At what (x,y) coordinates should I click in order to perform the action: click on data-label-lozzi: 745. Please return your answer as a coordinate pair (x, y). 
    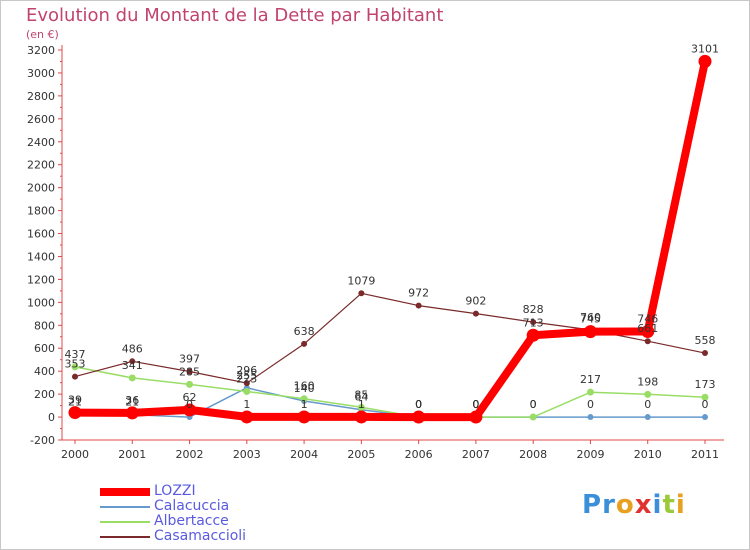
    Looking at the image, I should click on (590, 319).